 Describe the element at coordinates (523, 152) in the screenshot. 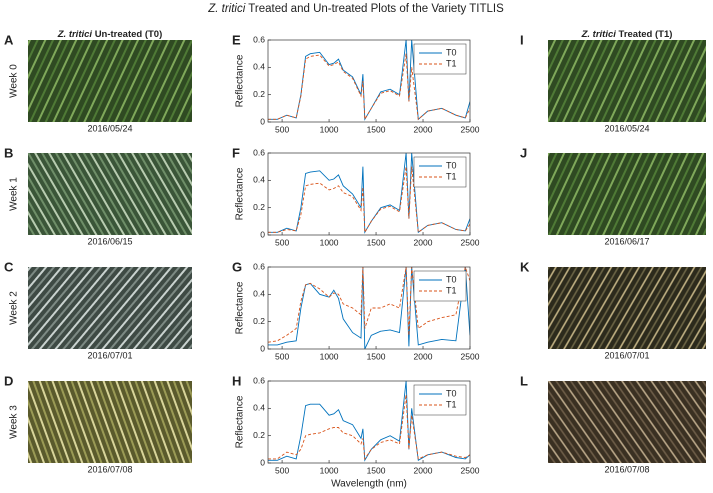

I see `panel-letter: J` at that location.